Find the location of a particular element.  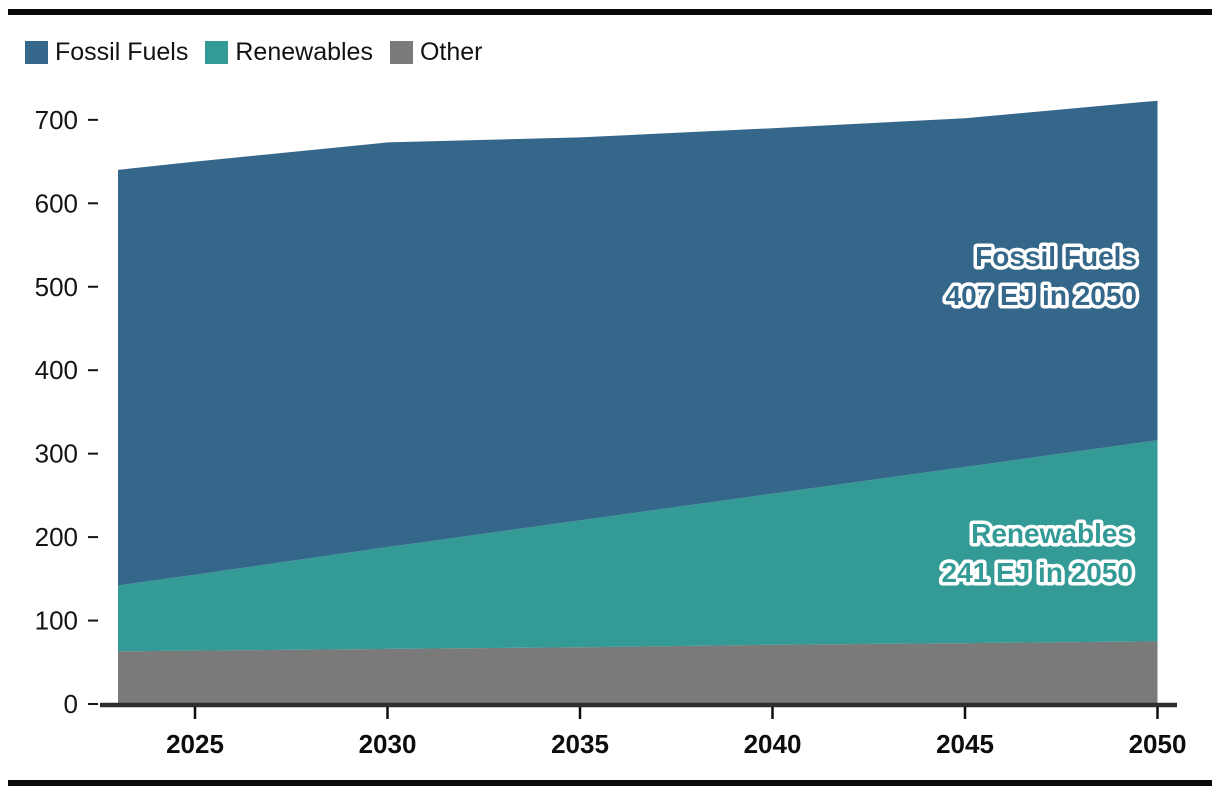

y-tick-label: 100 is located at coordinates (56, 621).